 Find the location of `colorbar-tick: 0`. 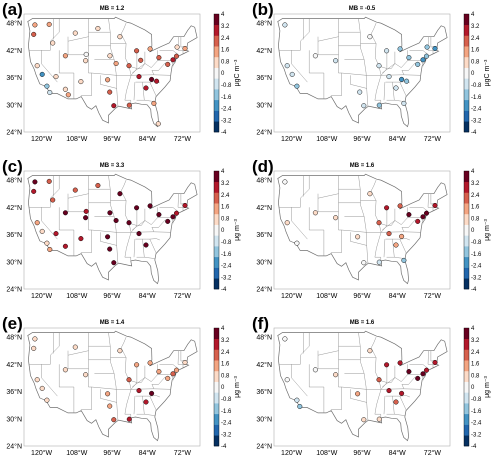

colorbar-tick: 0 is located at coordinates (473, 388).